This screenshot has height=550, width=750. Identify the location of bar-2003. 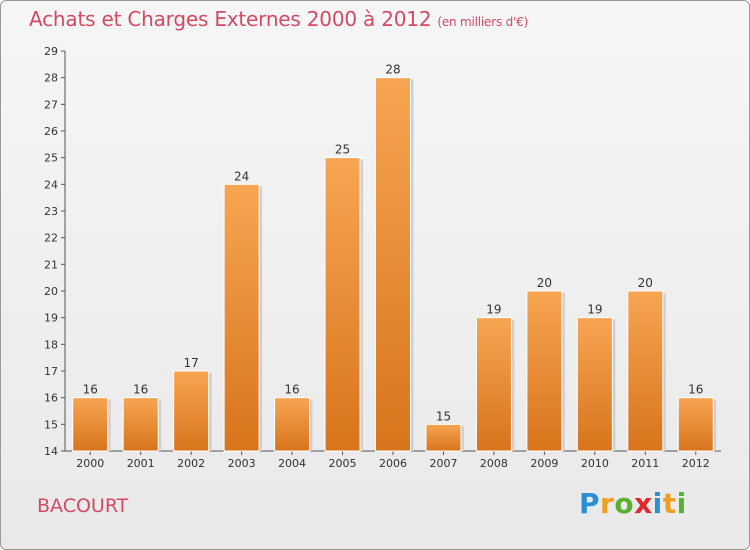
(241, 317).